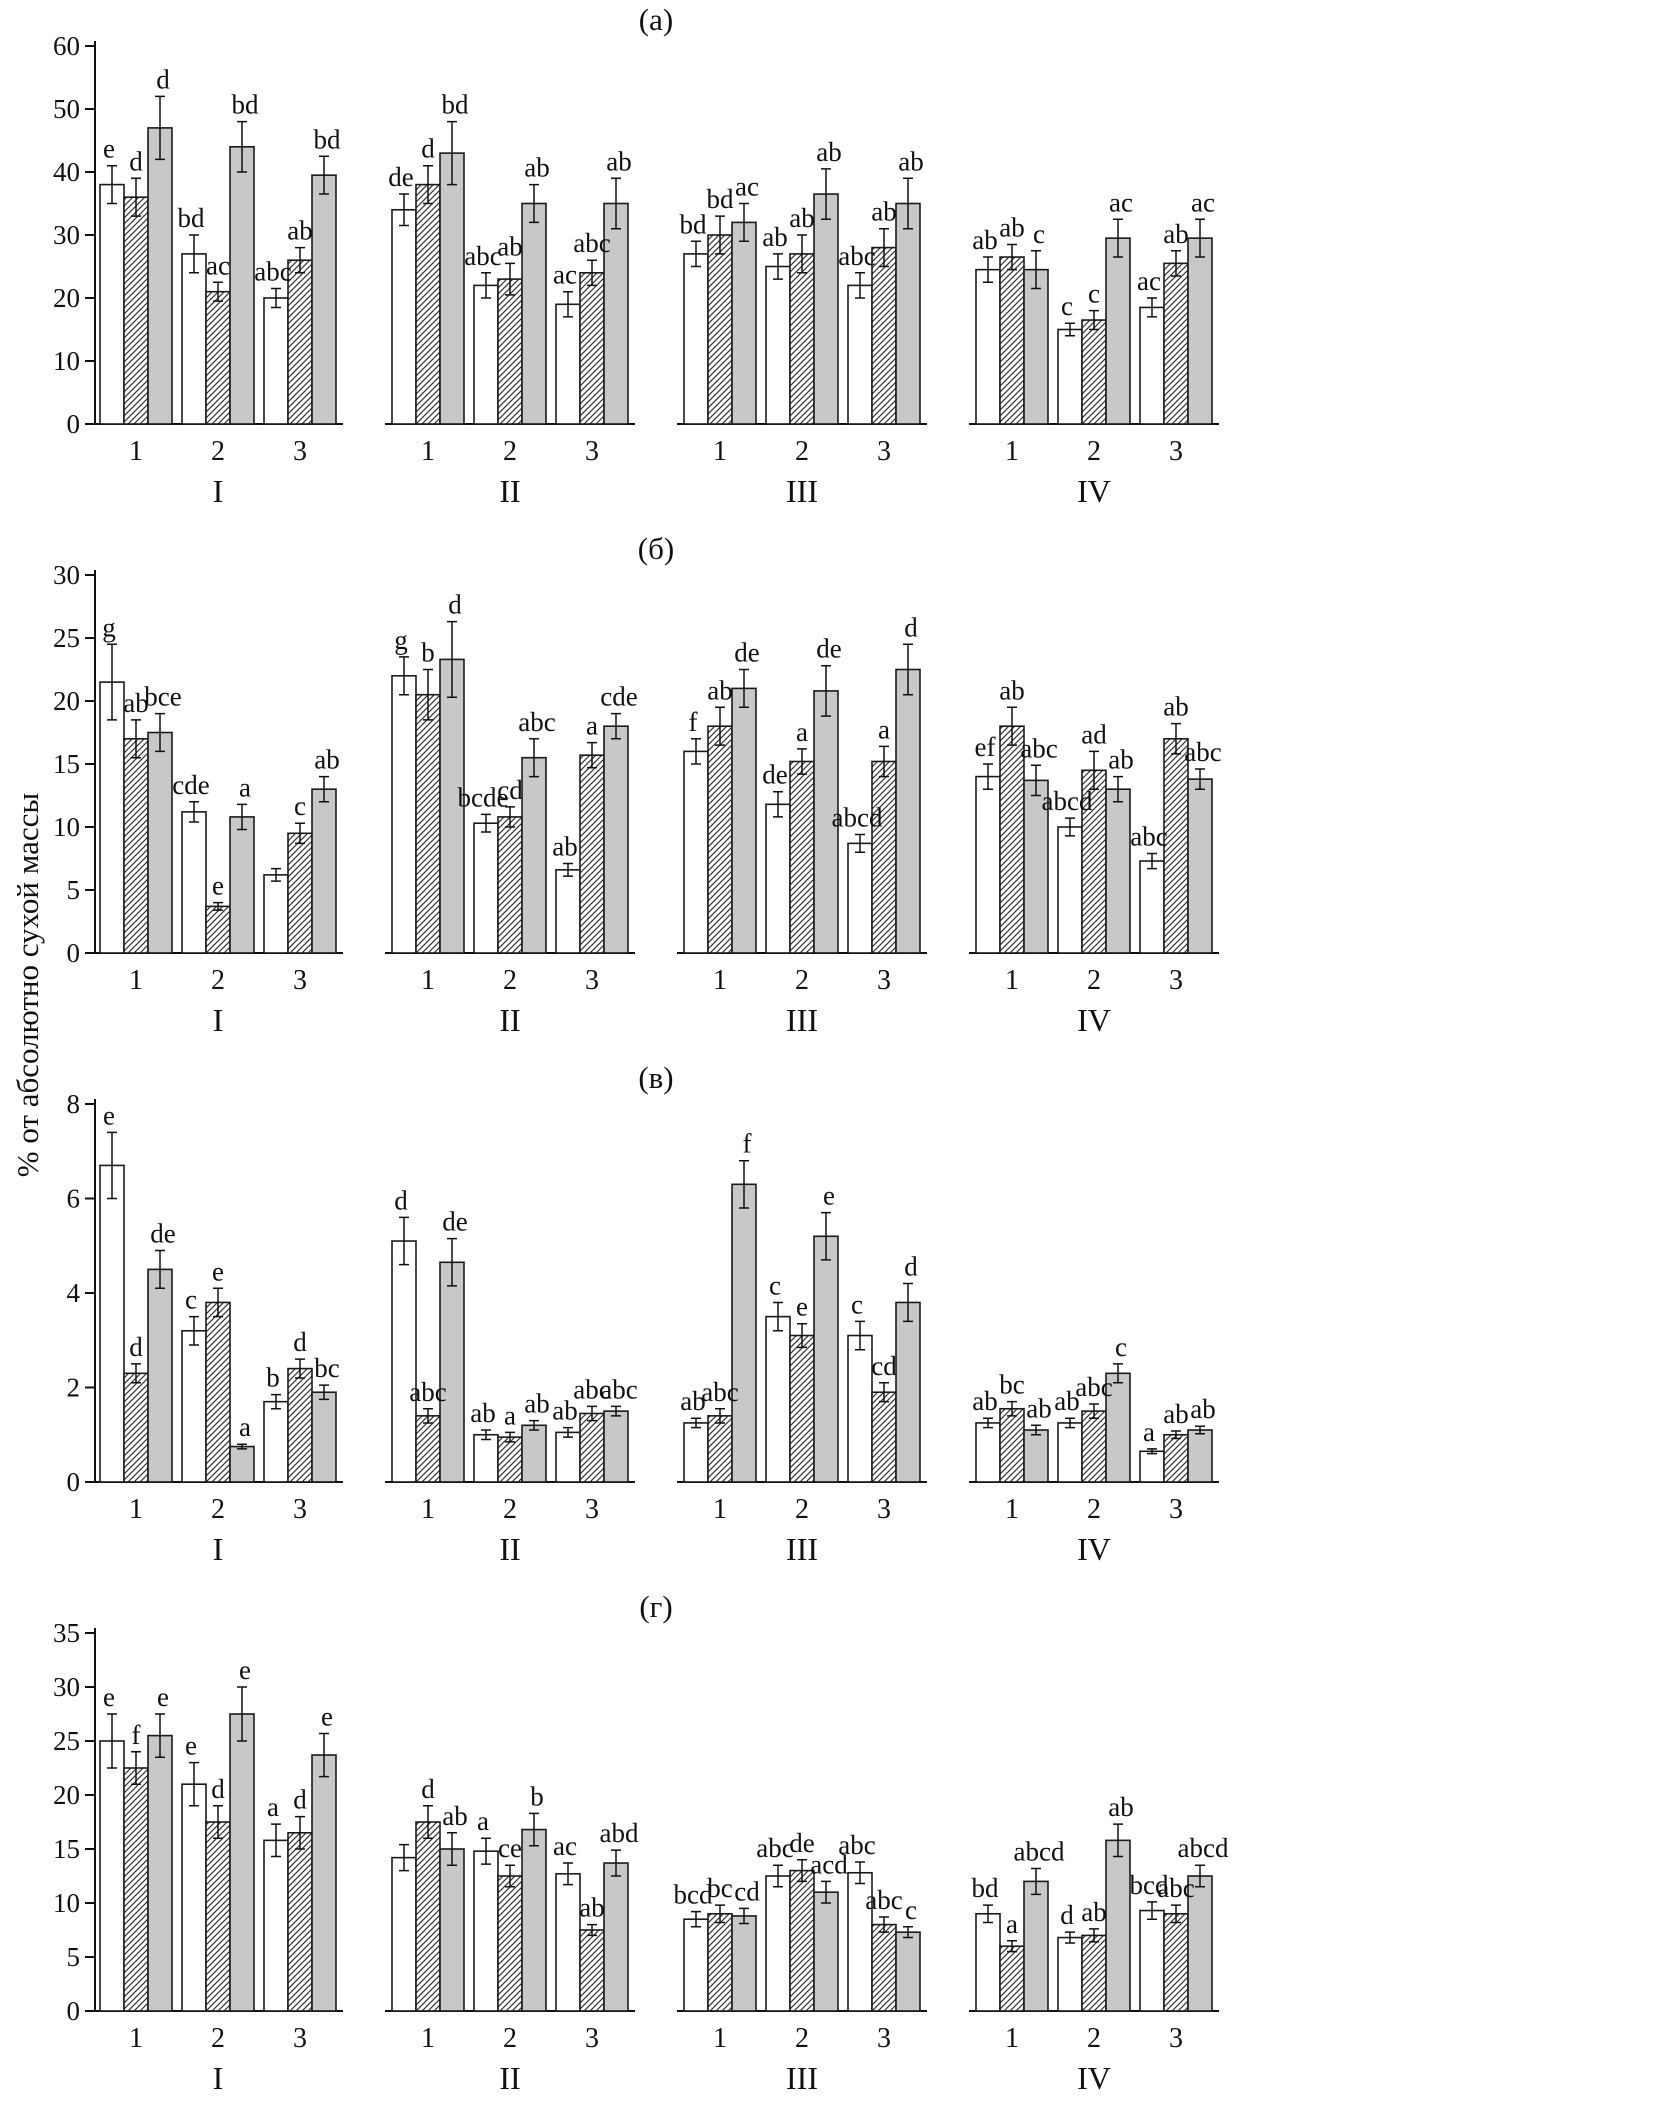 Image resolution: width=1667 pixels, height=2118 pixels. I want to click on sig-letter: ac, so click(565, 275).